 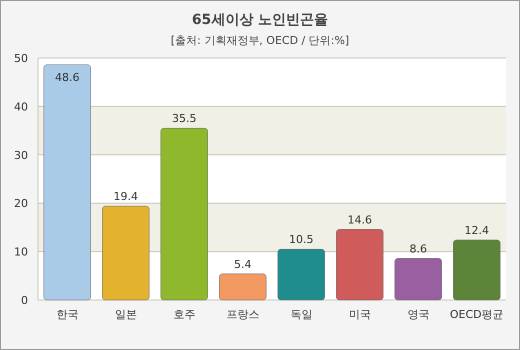 What do you see at coordinates (418, 249) in the screenshot?
I see `data-label: 8.6` at bounding box center [418, 249].